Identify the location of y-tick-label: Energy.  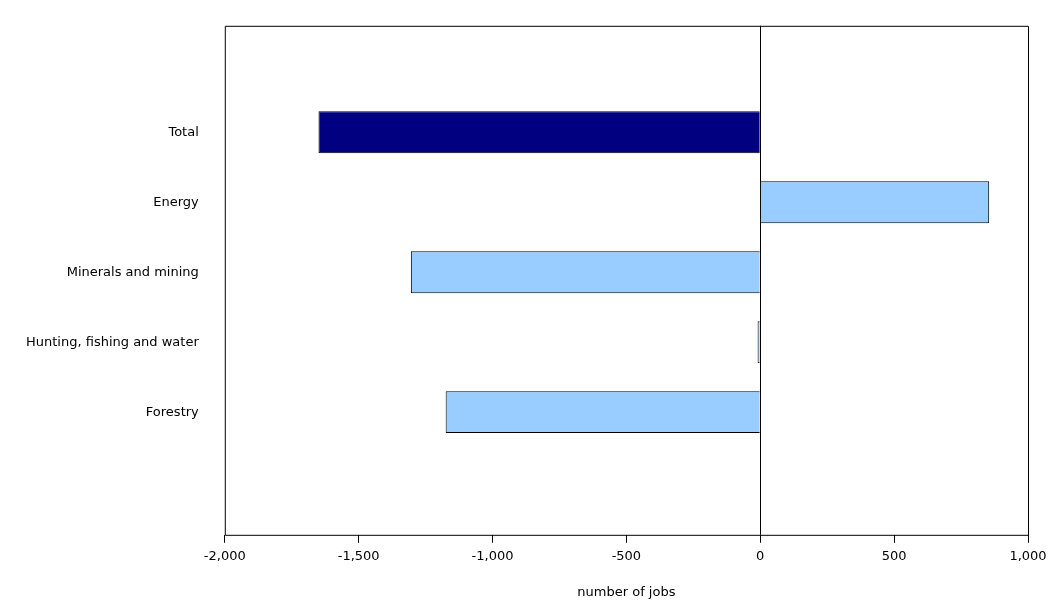
(176, 201).